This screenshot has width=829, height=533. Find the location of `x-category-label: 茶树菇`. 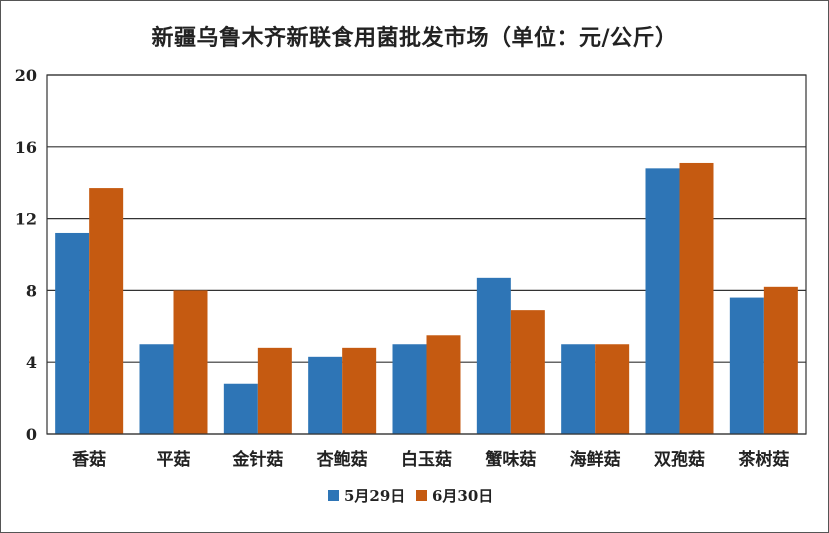

x-category-label: 茶树菇 is located at coordinates (763, 459).